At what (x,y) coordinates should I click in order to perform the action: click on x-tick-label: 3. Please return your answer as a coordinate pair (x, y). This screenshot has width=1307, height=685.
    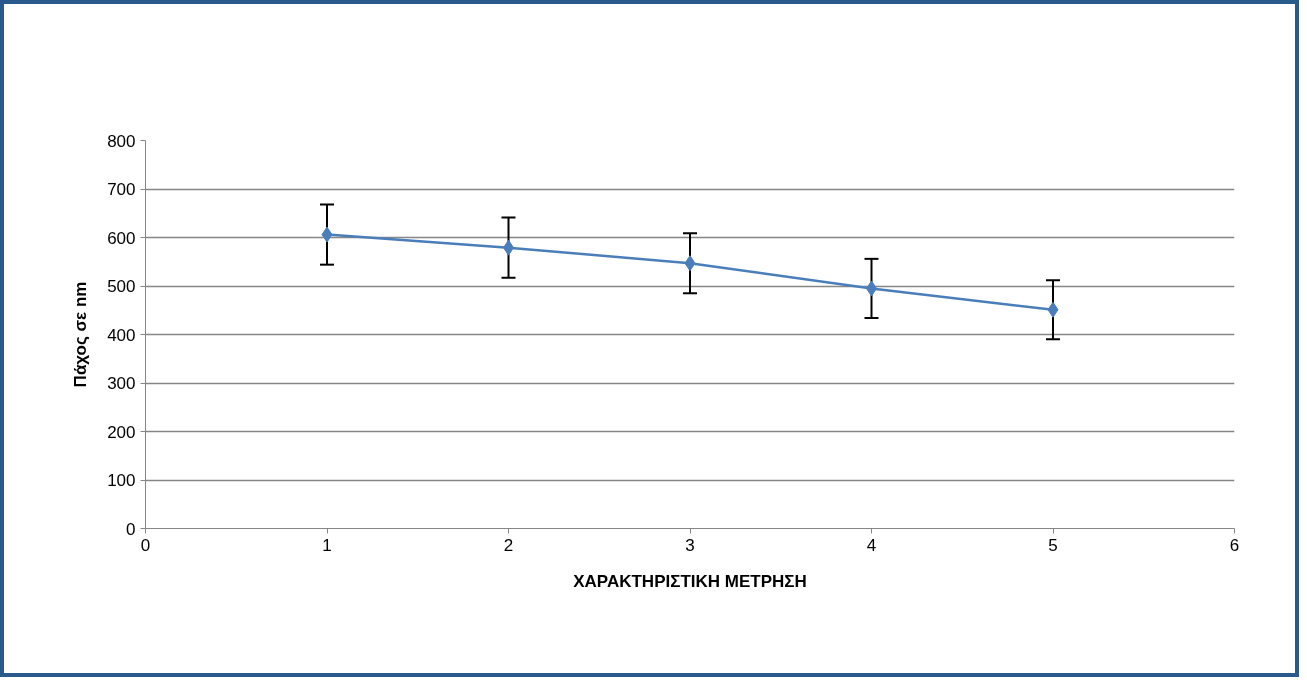
    Looking at the image, I should click on (690, 545).